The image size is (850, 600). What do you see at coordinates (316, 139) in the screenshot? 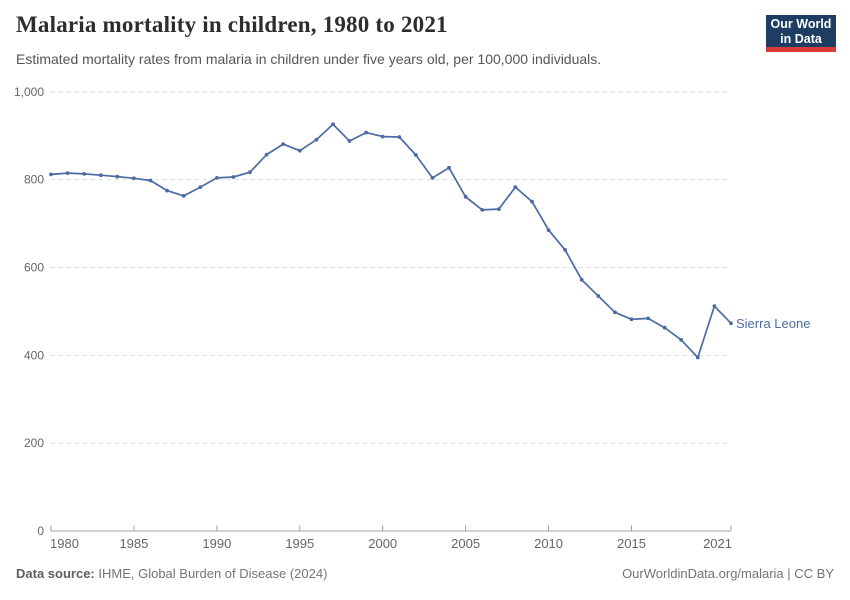
I see `data-point-1996` at bounding box center [316, 139].